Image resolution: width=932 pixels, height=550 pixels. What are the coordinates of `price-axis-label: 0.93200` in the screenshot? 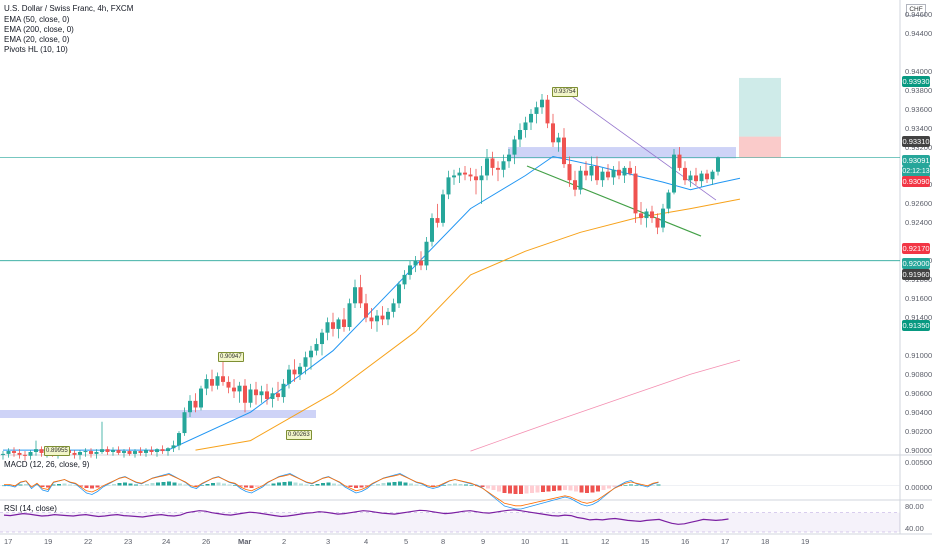 It's located at (918, 147).